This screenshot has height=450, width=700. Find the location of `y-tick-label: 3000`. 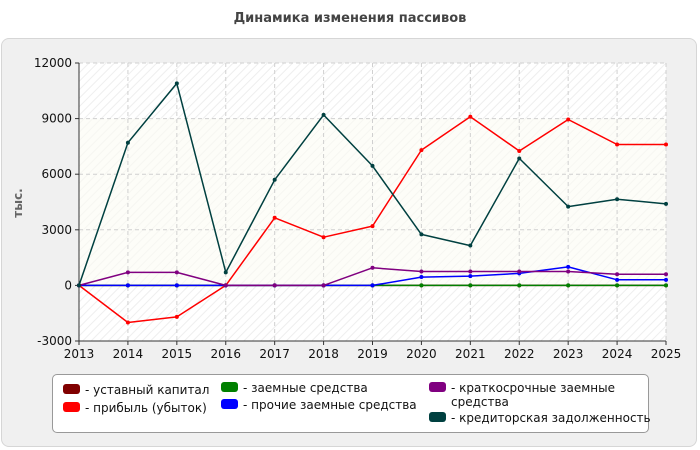

y-tick-label: 3000 is located at coordinates (56, 230).